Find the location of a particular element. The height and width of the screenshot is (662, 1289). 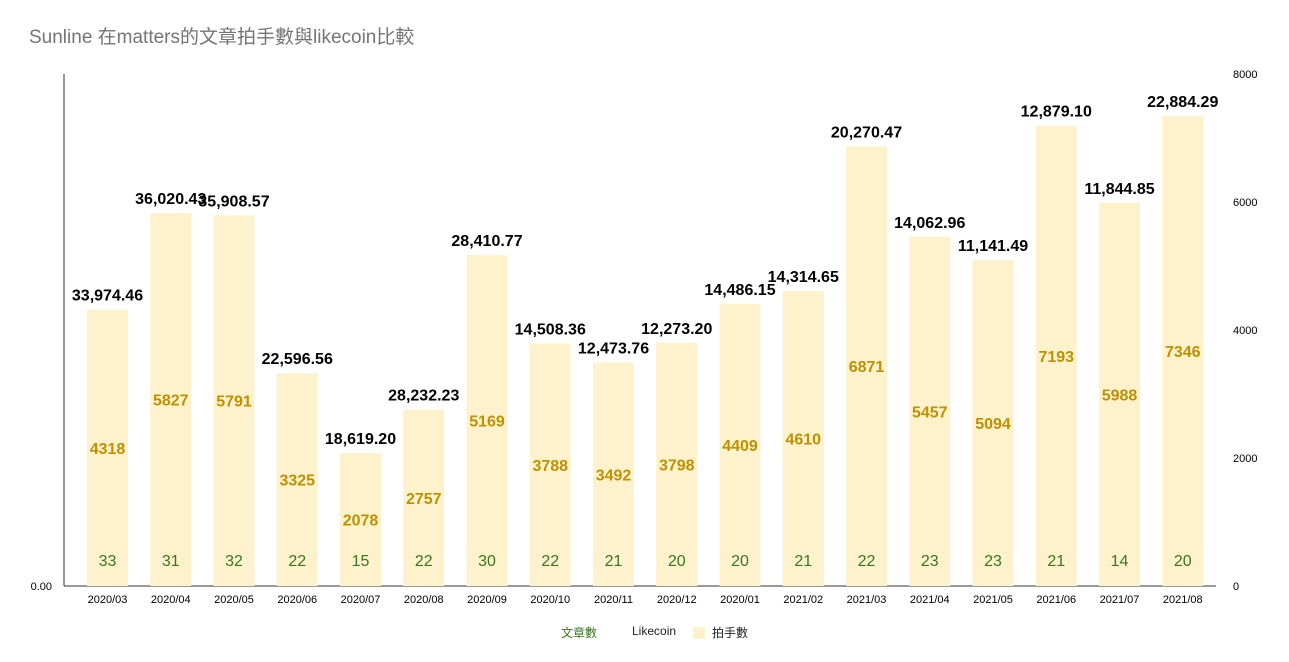

data-label-likecoin: 14,062.96 is located at coordinates (929, 223).